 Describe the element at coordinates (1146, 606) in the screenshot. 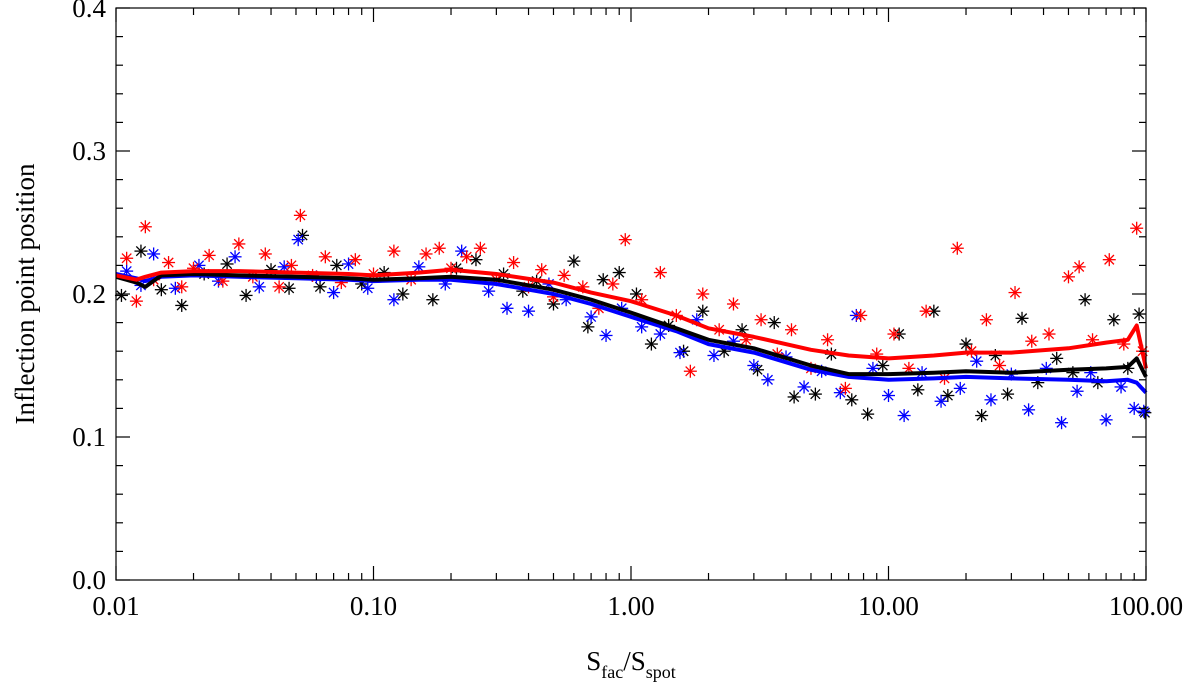

I see `x-tick-label: 100.00` at that location.